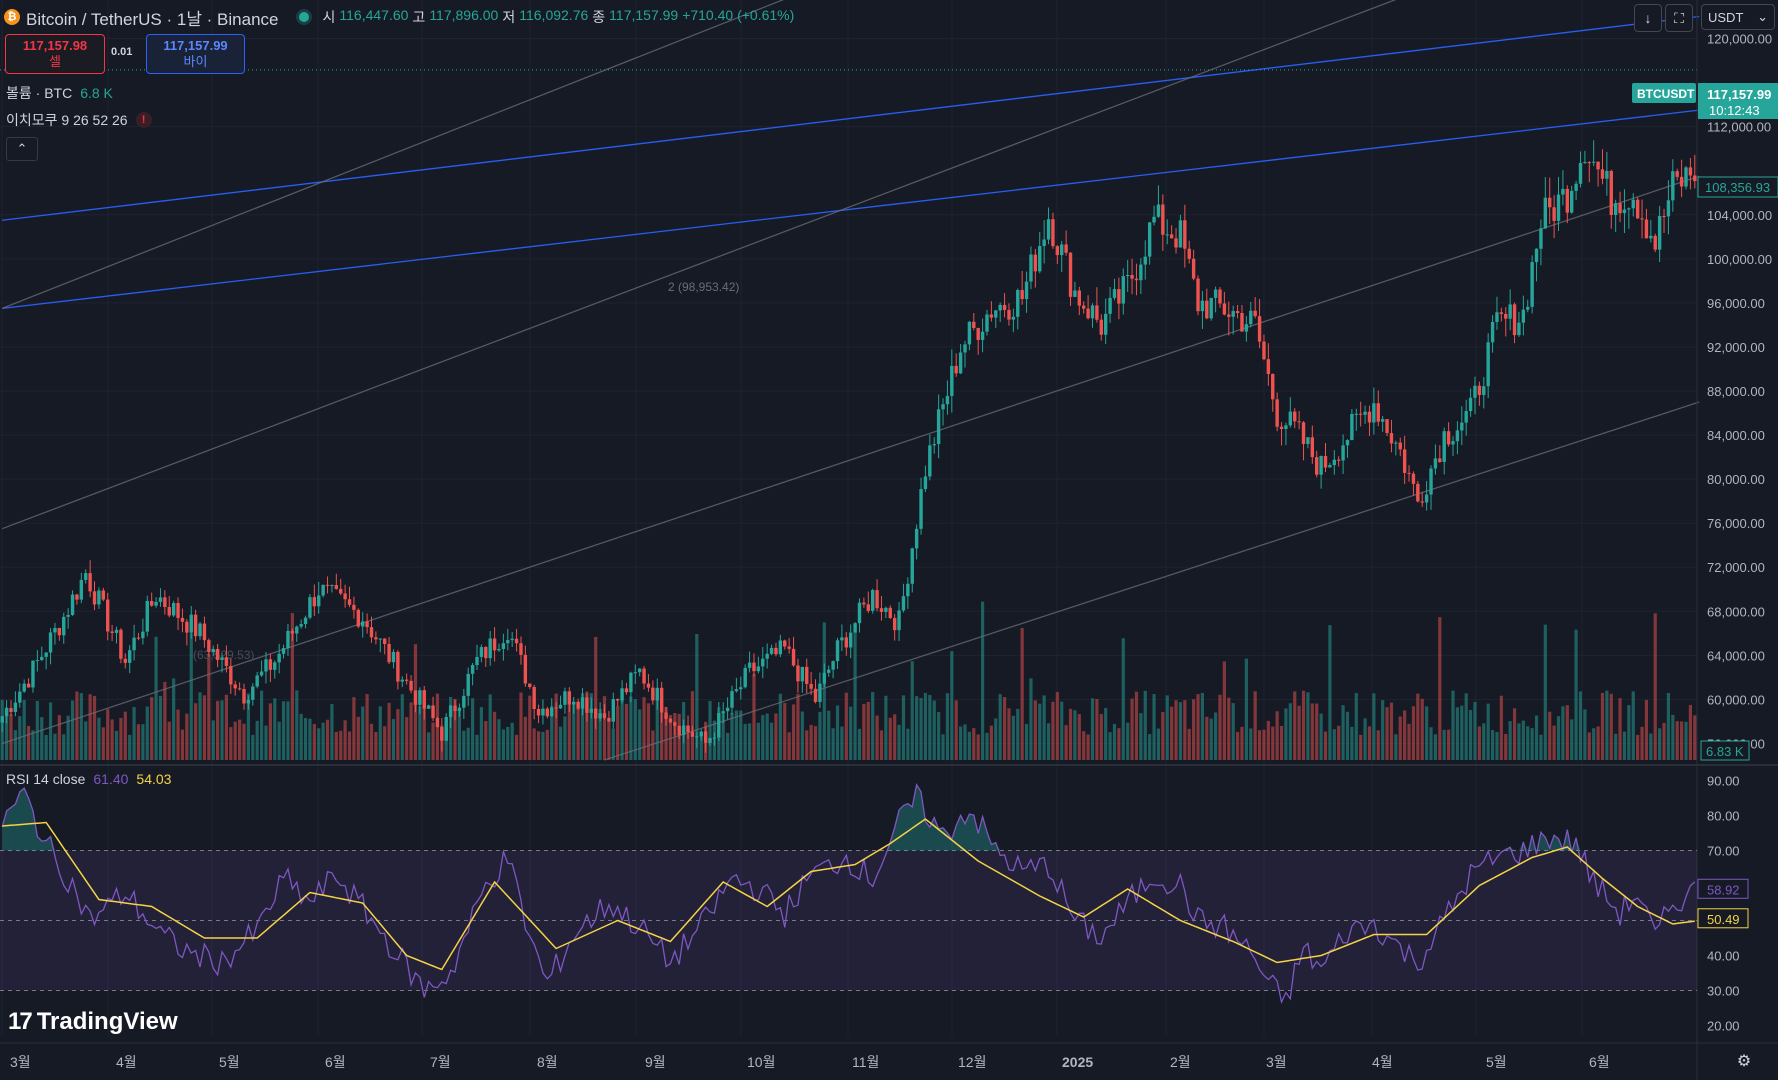 The height and width of the screenshot is (1080, 1778). I want to click on sell-button: 117,157.98 셀, so click(55, 54).